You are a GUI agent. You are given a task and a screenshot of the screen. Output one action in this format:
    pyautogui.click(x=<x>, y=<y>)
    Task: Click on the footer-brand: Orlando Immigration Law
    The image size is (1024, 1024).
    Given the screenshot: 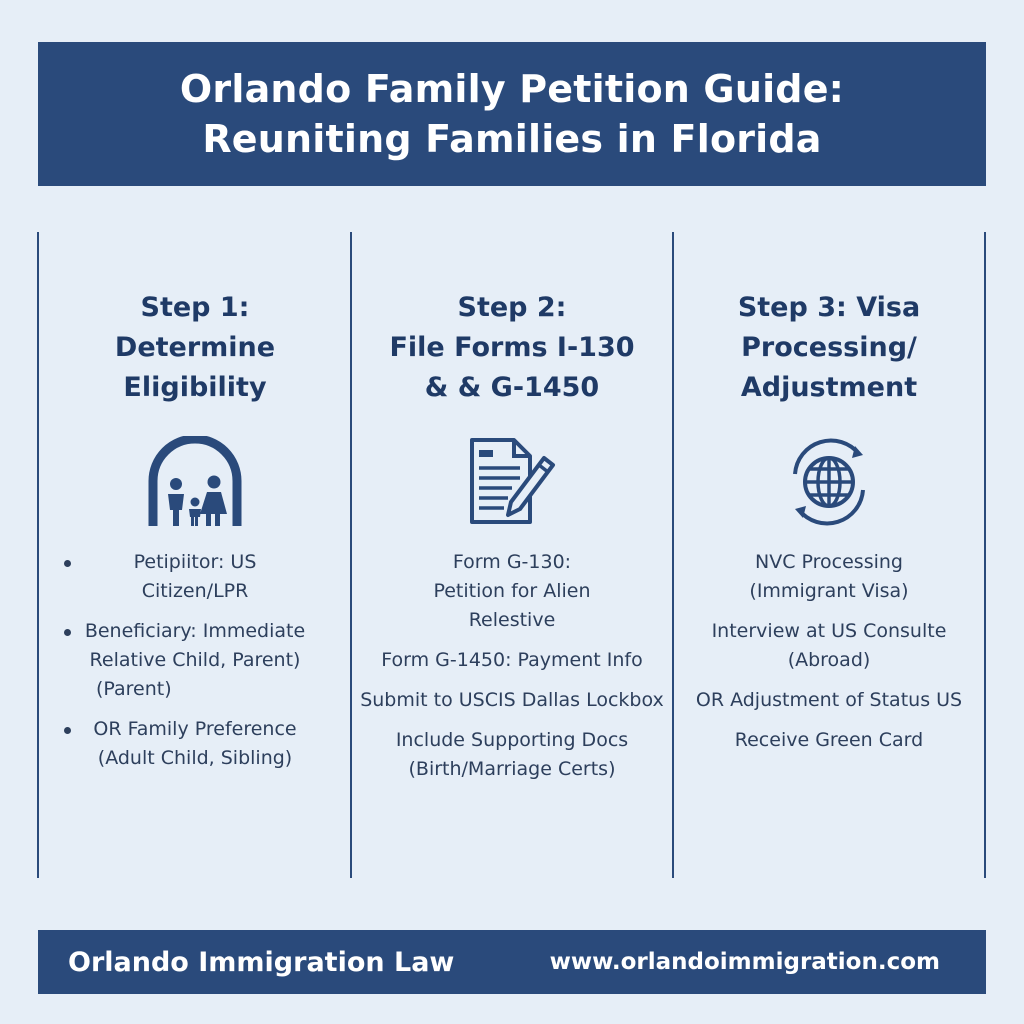 What is the action you would take?
    pyautogui.click(x=261, y=962)
    